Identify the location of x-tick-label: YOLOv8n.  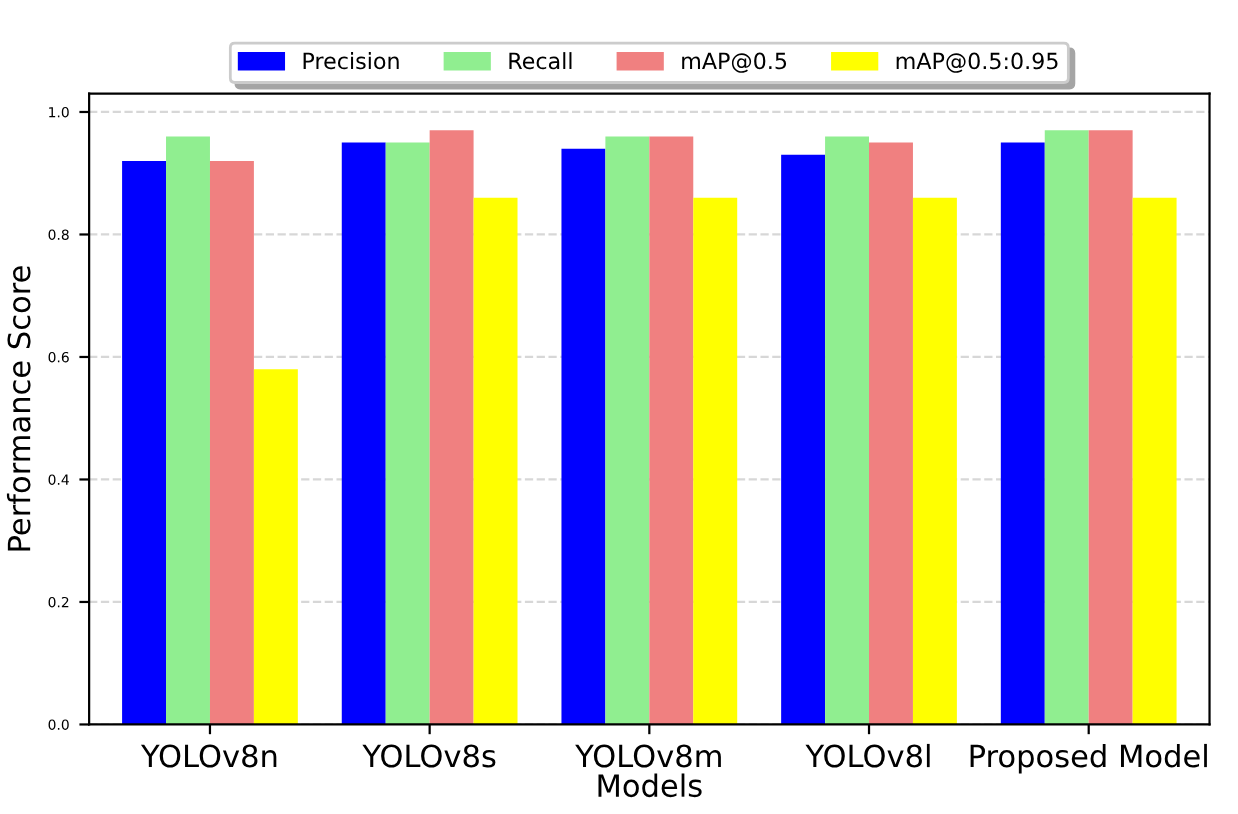
(208, 756).